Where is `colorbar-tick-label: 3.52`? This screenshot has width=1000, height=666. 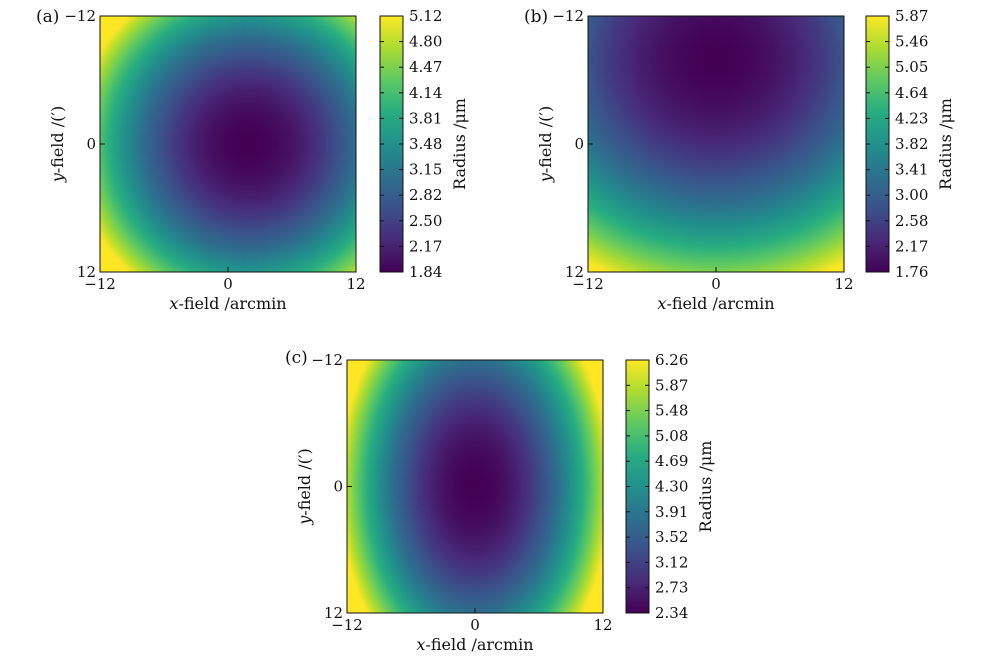
colorbar-tick-label: 3.52 is located at coordinates (671, 537).